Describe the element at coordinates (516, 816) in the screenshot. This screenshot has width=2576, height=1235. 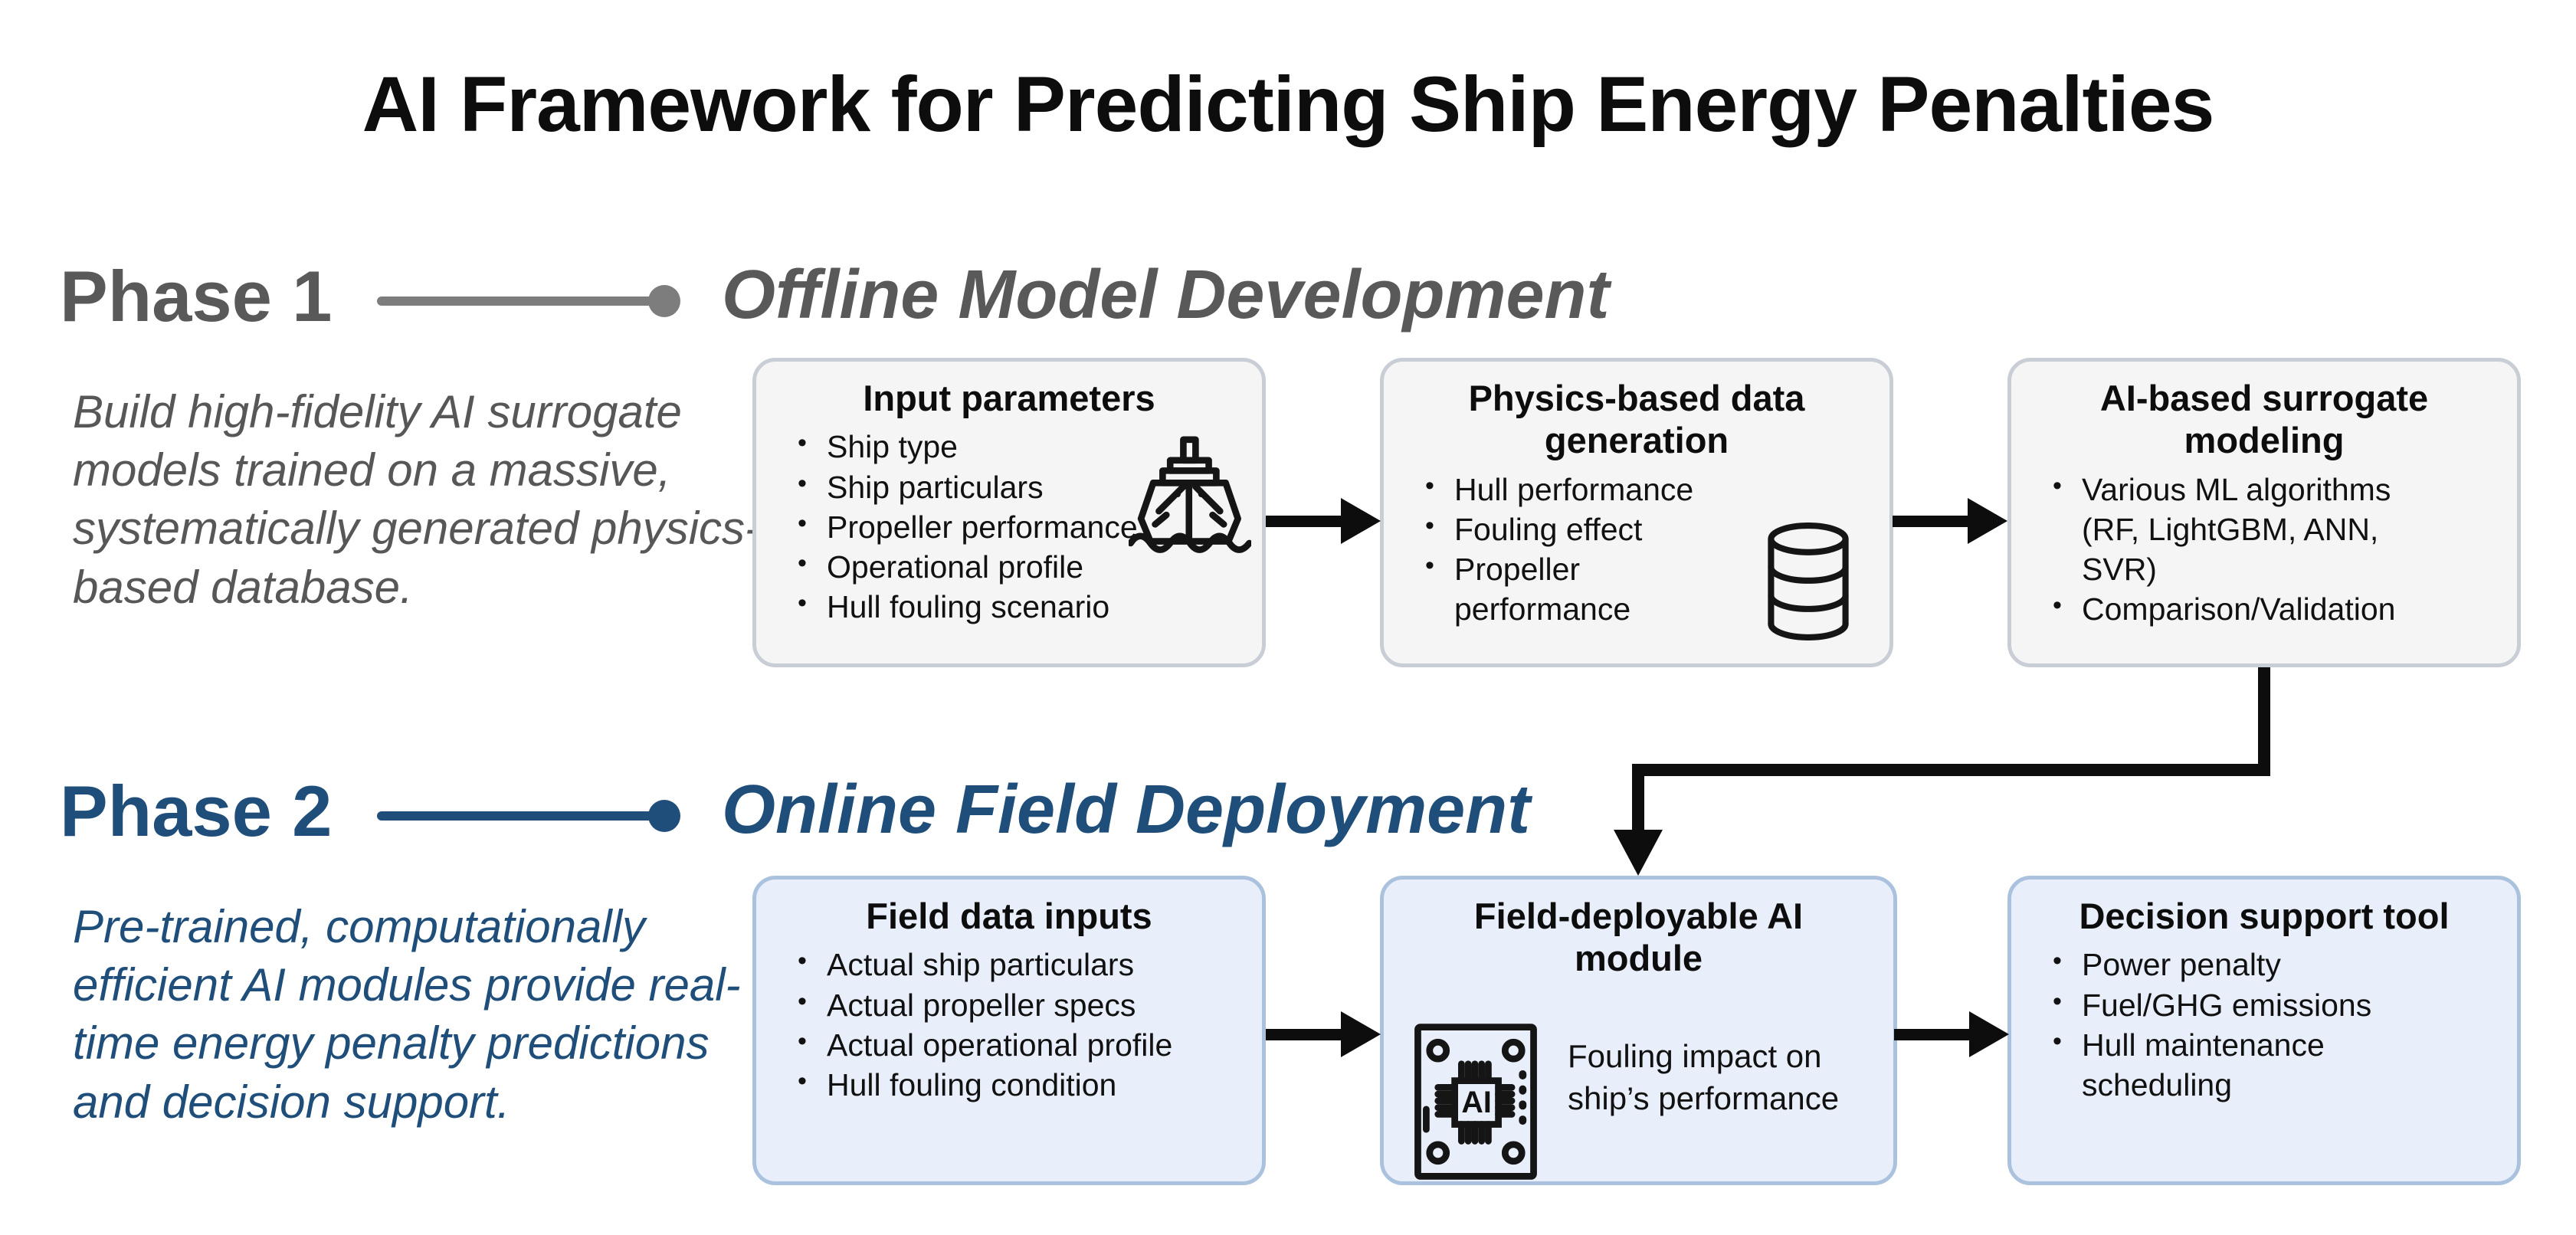
I see `phase2-connector-line` at that location.